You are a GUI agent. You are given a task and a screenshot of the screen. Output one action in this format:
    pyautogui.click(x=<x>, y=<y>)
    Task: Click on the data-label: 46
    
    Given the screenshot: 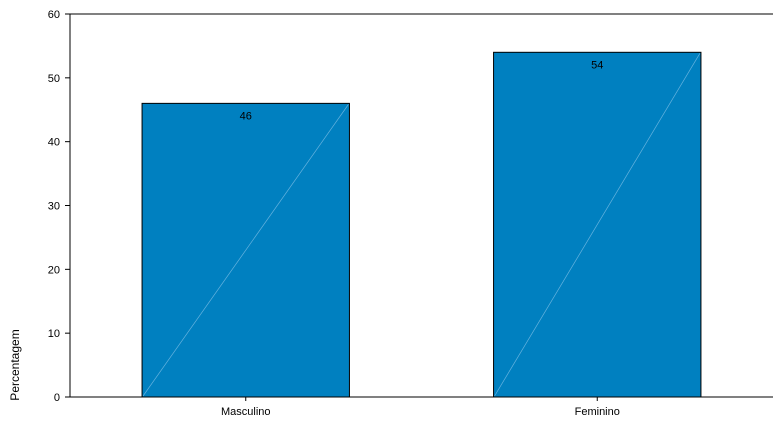 What is the action you would take?
    pyautogui.click(x=246, y=116)
    